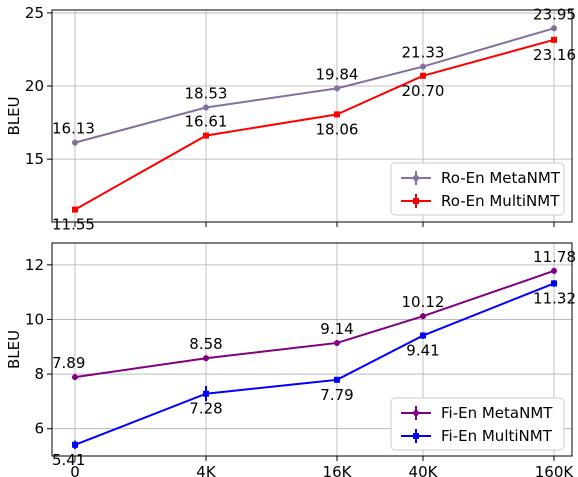  I want to click on data-label: 11.78, so click(554, 257).